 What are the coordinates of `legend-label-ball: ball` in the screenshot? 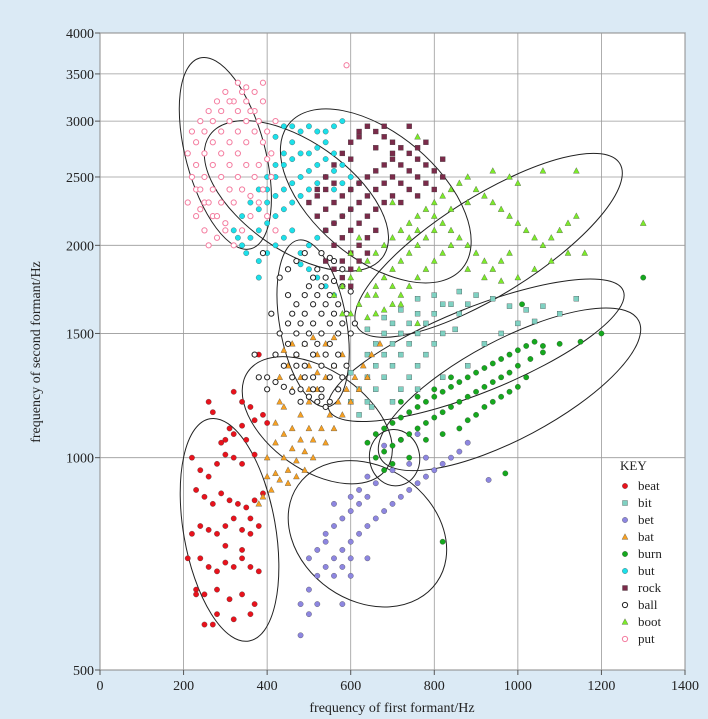 It's located at (648, 604).